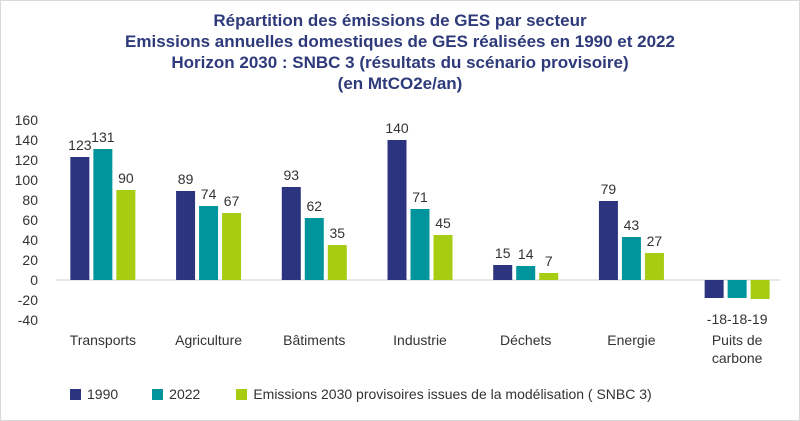 This screenshot has height=421, width=800. Describe the element at coordinates (126, 235) in the screenshot. I see `bar-Emissions-transports` at that location.